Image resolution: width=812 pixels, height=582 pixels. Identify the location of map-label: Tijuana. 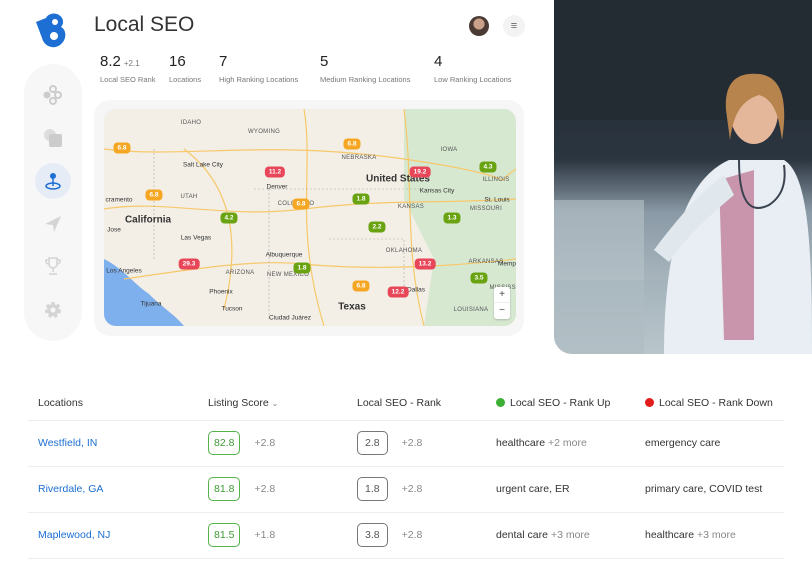
(151, 304).